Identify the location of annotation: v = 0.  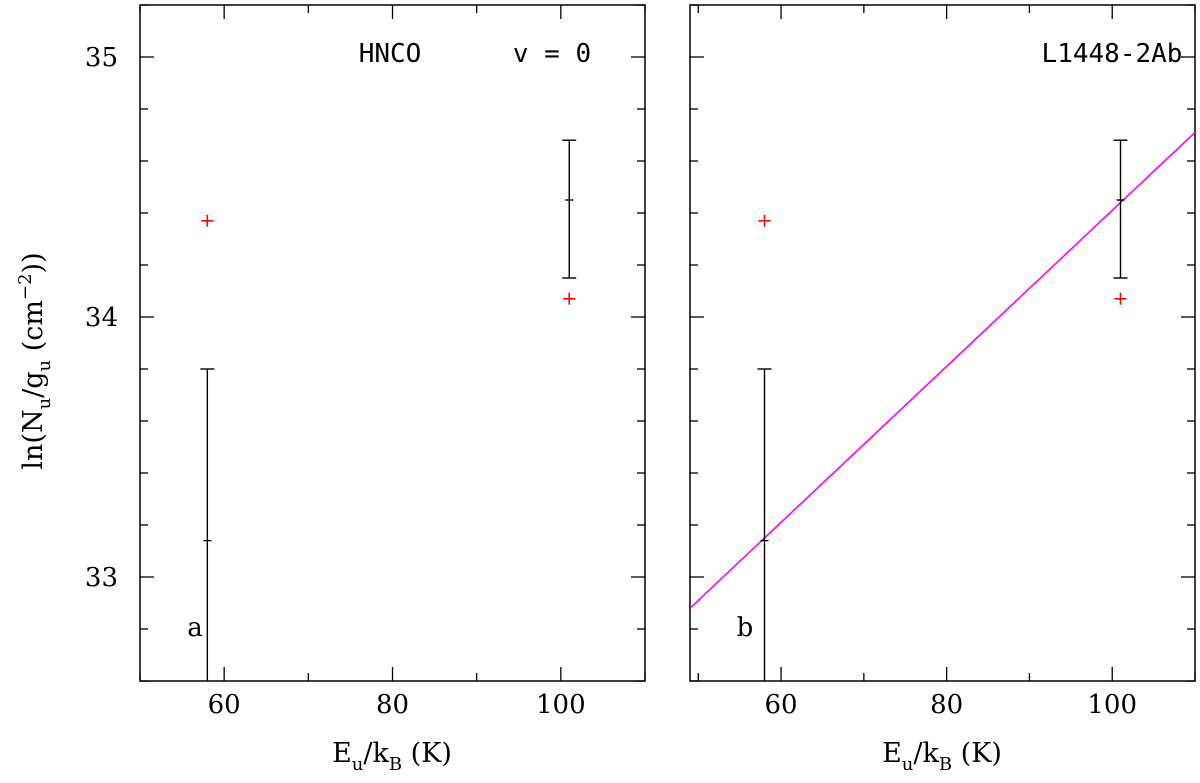
(552, 54).